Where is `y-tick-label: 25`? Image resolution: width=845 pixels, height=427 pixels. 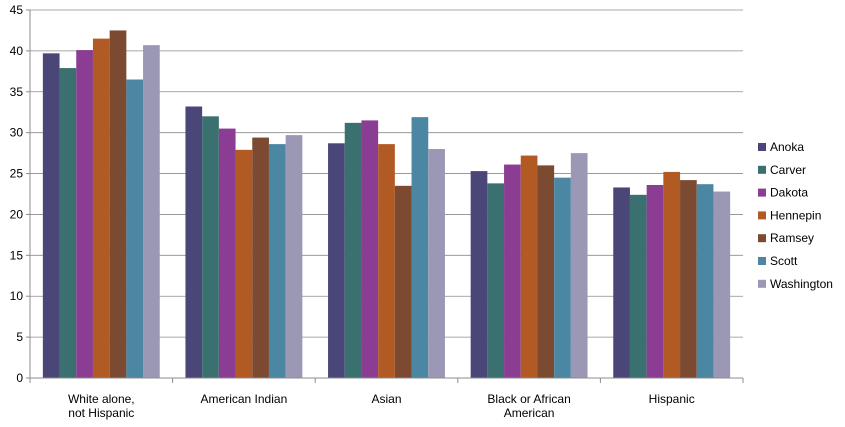
y-tick-label: 25 is located at coordinates (17, 174).